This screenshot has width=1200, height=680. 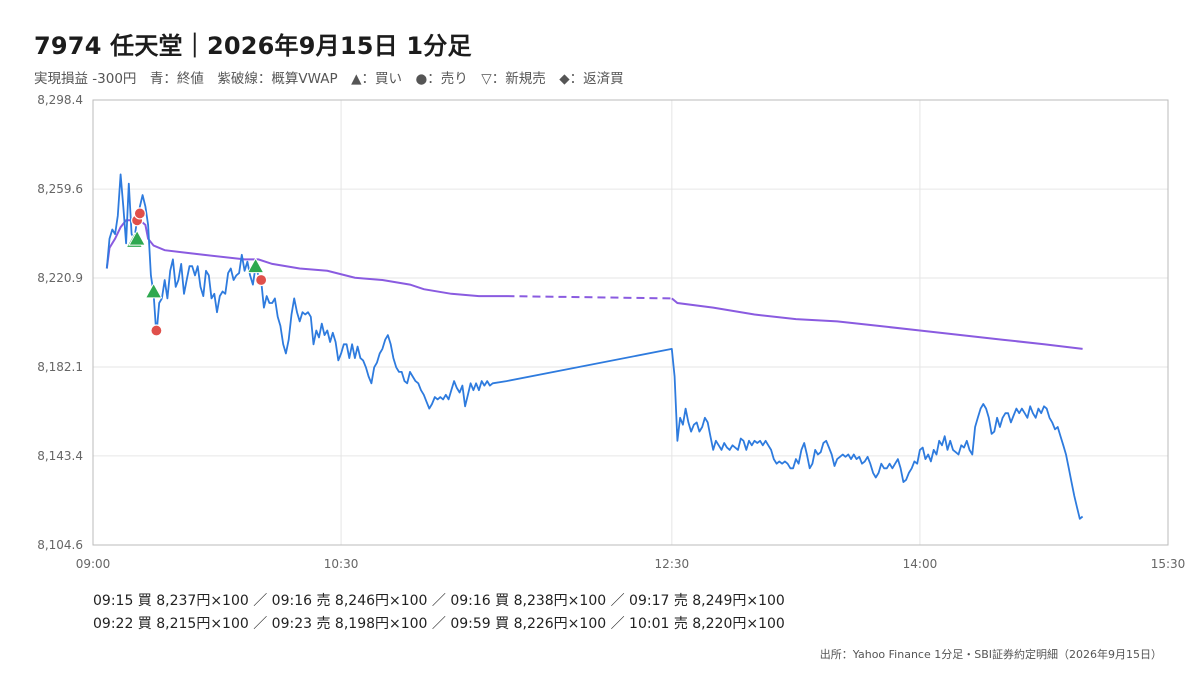 I want to click on y-tick-label: 8,220.9, so click(x=60, y=278).